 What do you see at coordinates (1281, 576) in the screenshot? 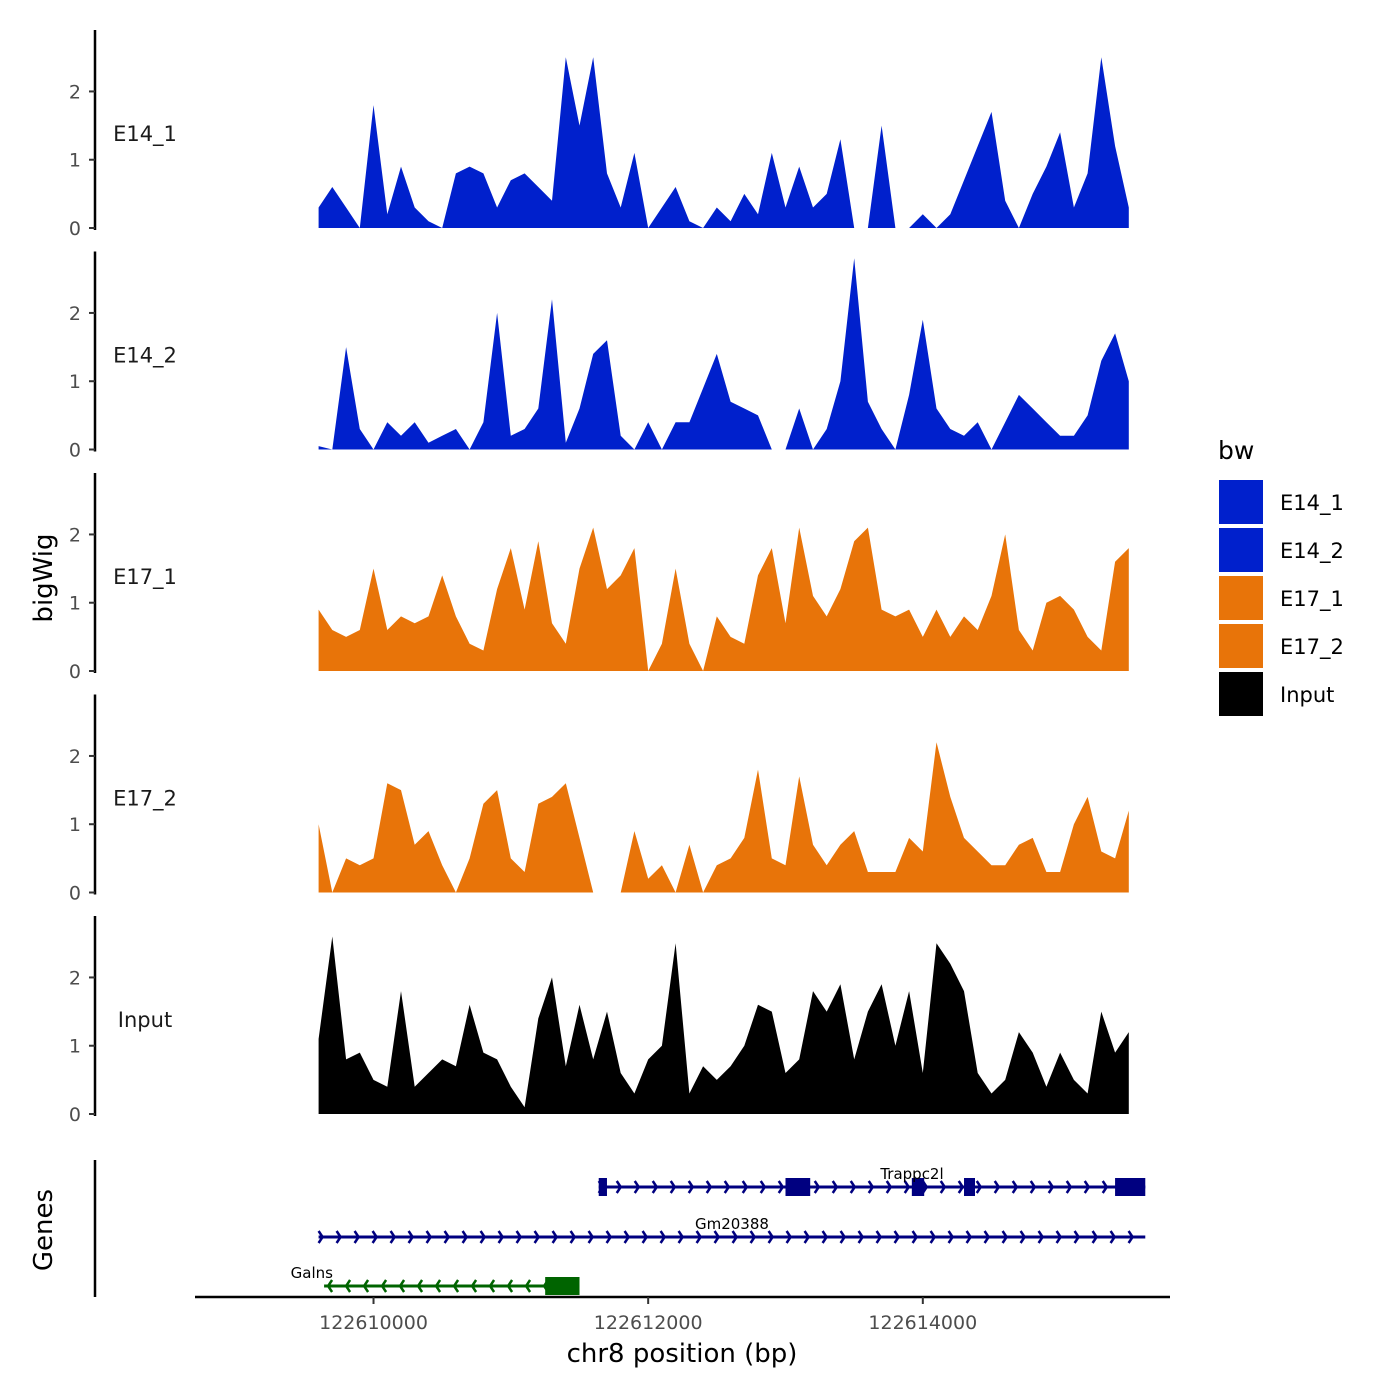
I see `legend: bw E14_1 E14_2 E17_1 E17_2 Input` at bounding box center [1281, 576].